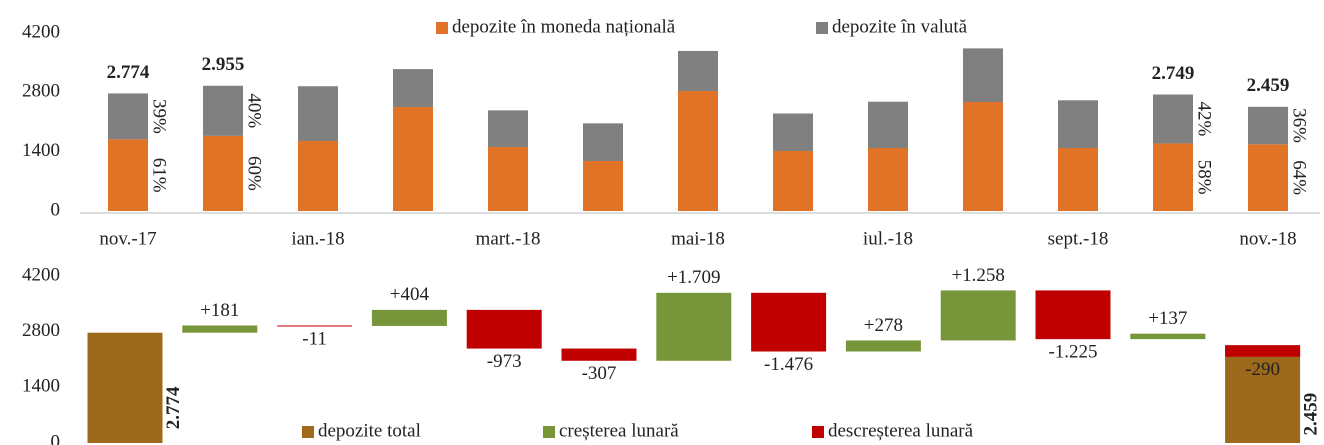 The image size is (1324, 445). I want to click on share-label: 60%, so click(254, 173).